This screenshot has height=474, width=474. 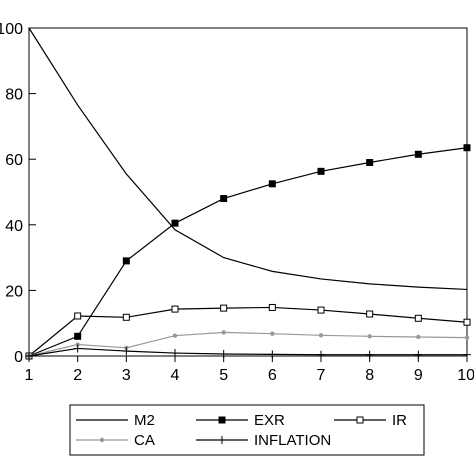 I want to click on legend: M2 EXR IR CA INFLATION, so click(x=247, y=430).